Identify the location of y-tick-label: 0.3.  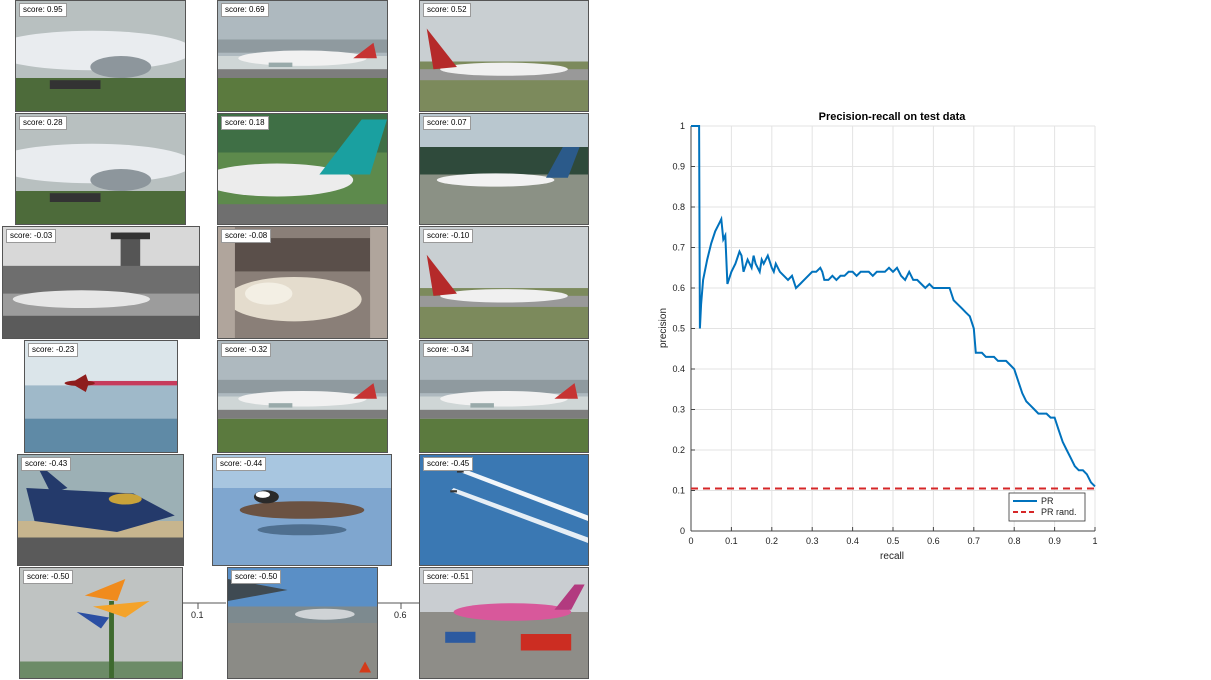
(678, 410).